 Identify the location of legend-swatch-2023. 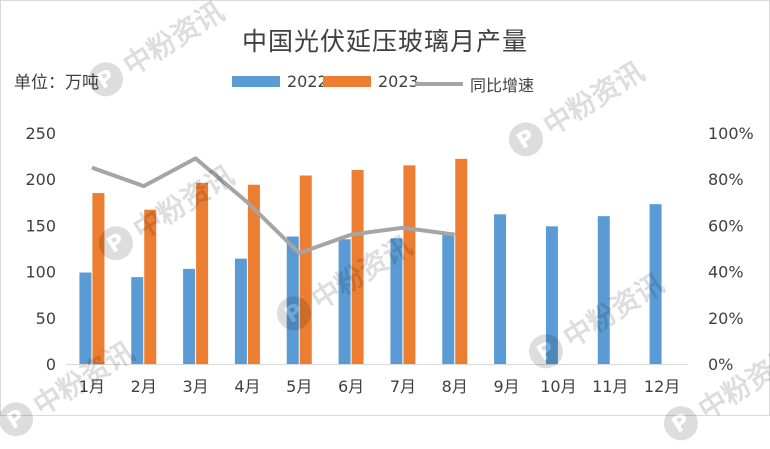
(347, 81).